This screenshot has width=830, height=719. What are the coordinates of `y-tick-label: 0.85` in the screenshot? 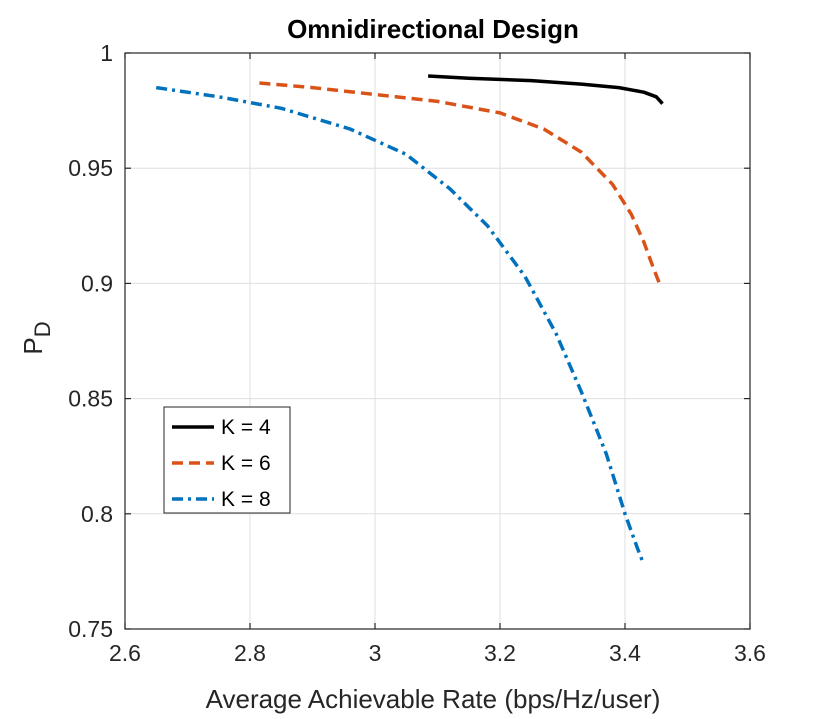 It's located at (90, 399).